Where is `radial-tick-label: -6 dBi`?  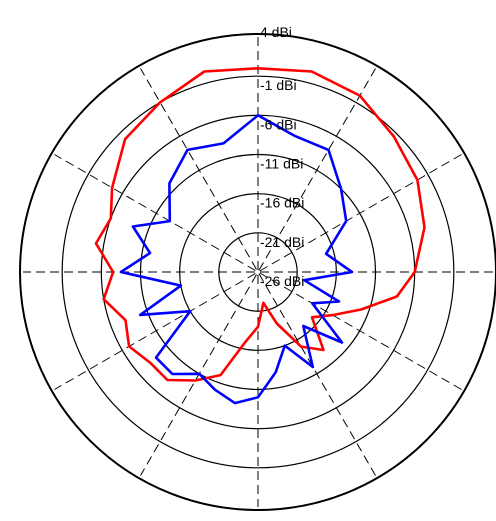 radial-tick-label: -6 dBi is located at coordinates (278, 124).